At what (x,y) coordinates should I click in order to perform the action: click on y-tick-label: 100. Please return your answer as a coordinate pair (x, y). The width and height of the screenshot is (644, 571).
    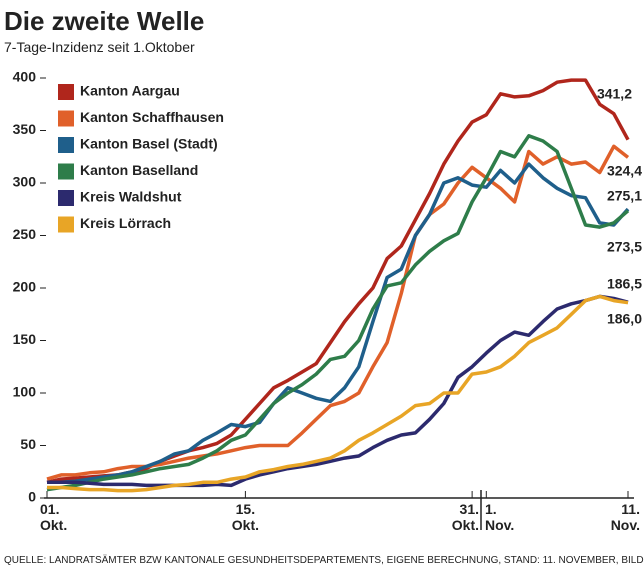
    Looking at the image, I should click on (25, 392).